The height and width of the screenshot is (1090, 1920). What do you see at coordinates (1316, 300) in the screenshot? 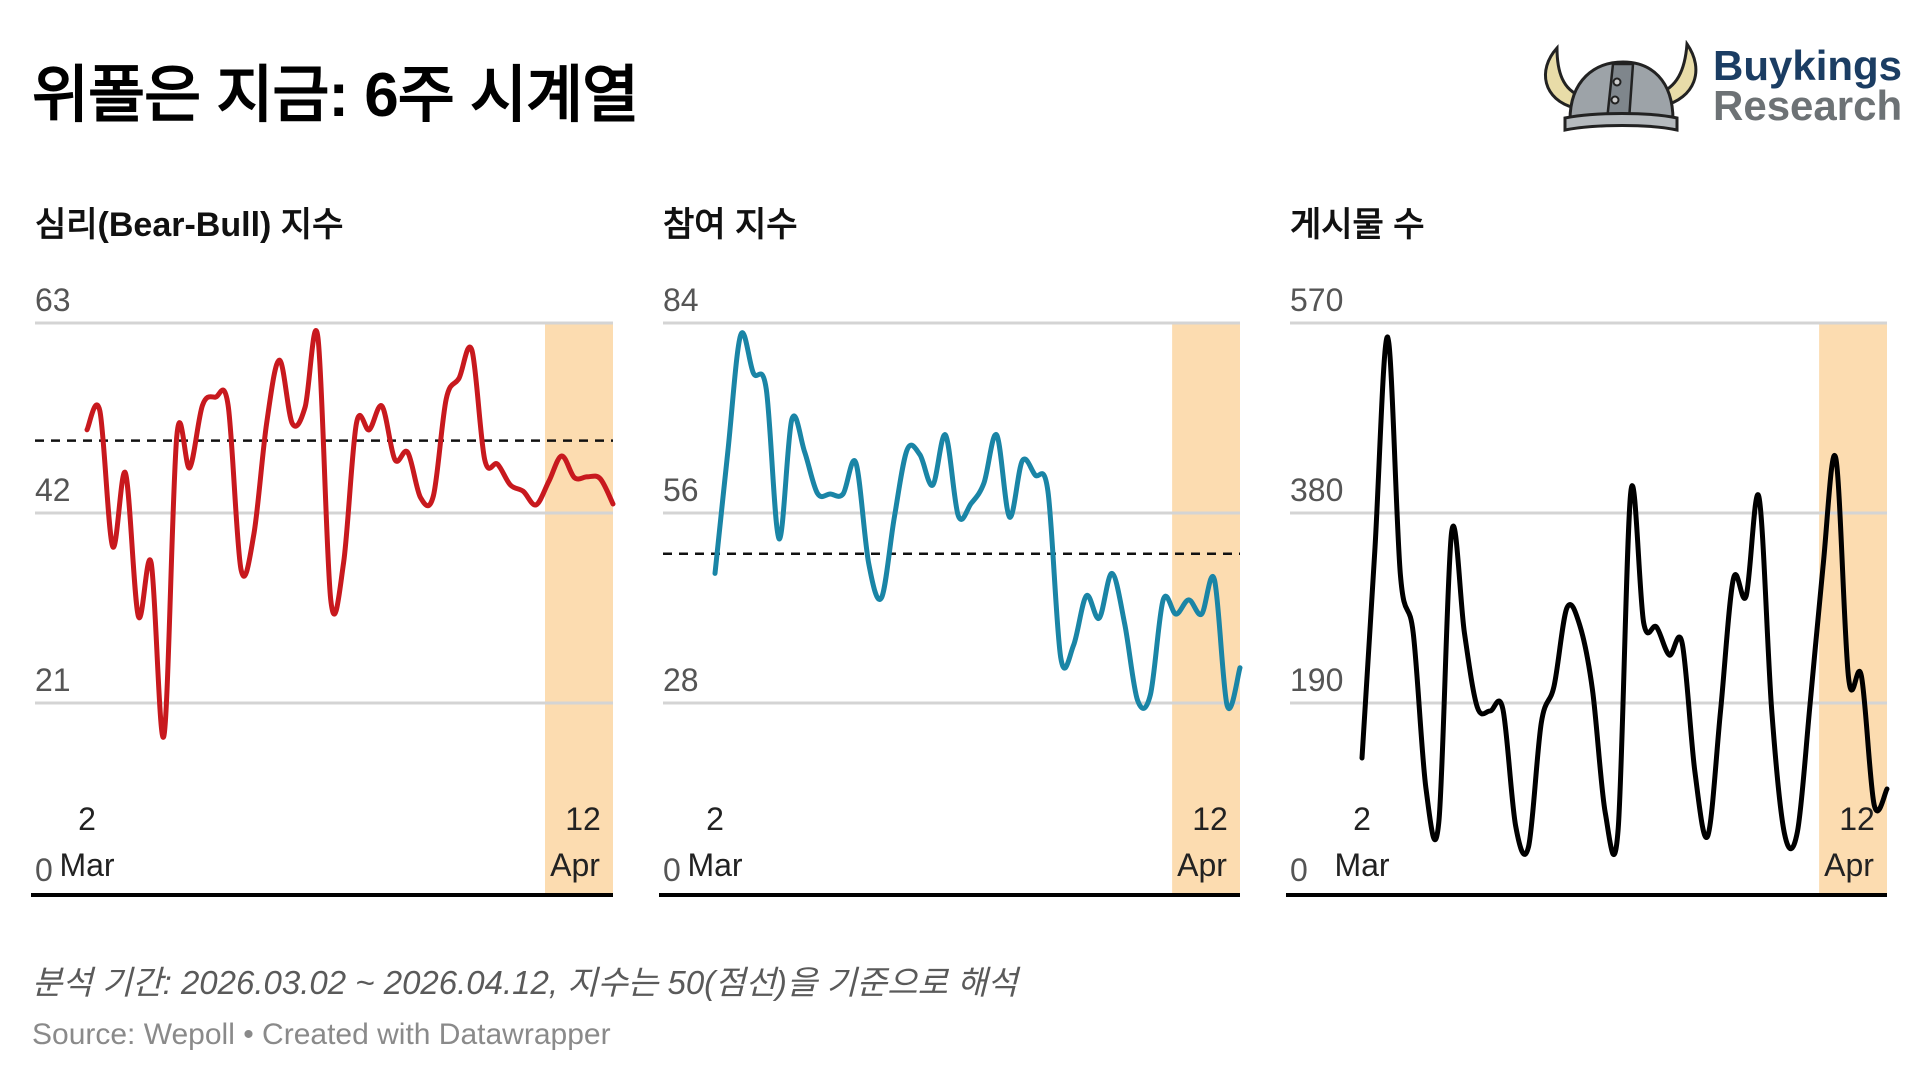
I see `y-tick-label: 570` at bounding box center [1316, 300].